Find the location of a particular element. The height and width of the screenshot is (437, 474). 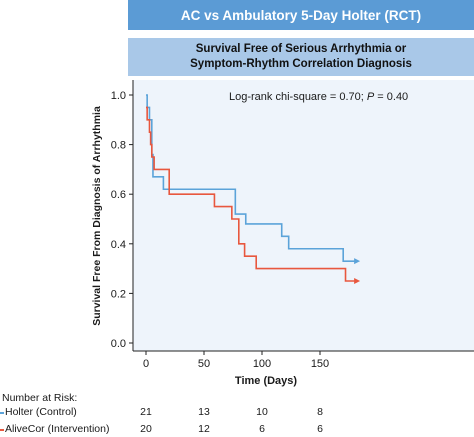

y-tick-label: 0.2 is located at coordinates (118, 294).